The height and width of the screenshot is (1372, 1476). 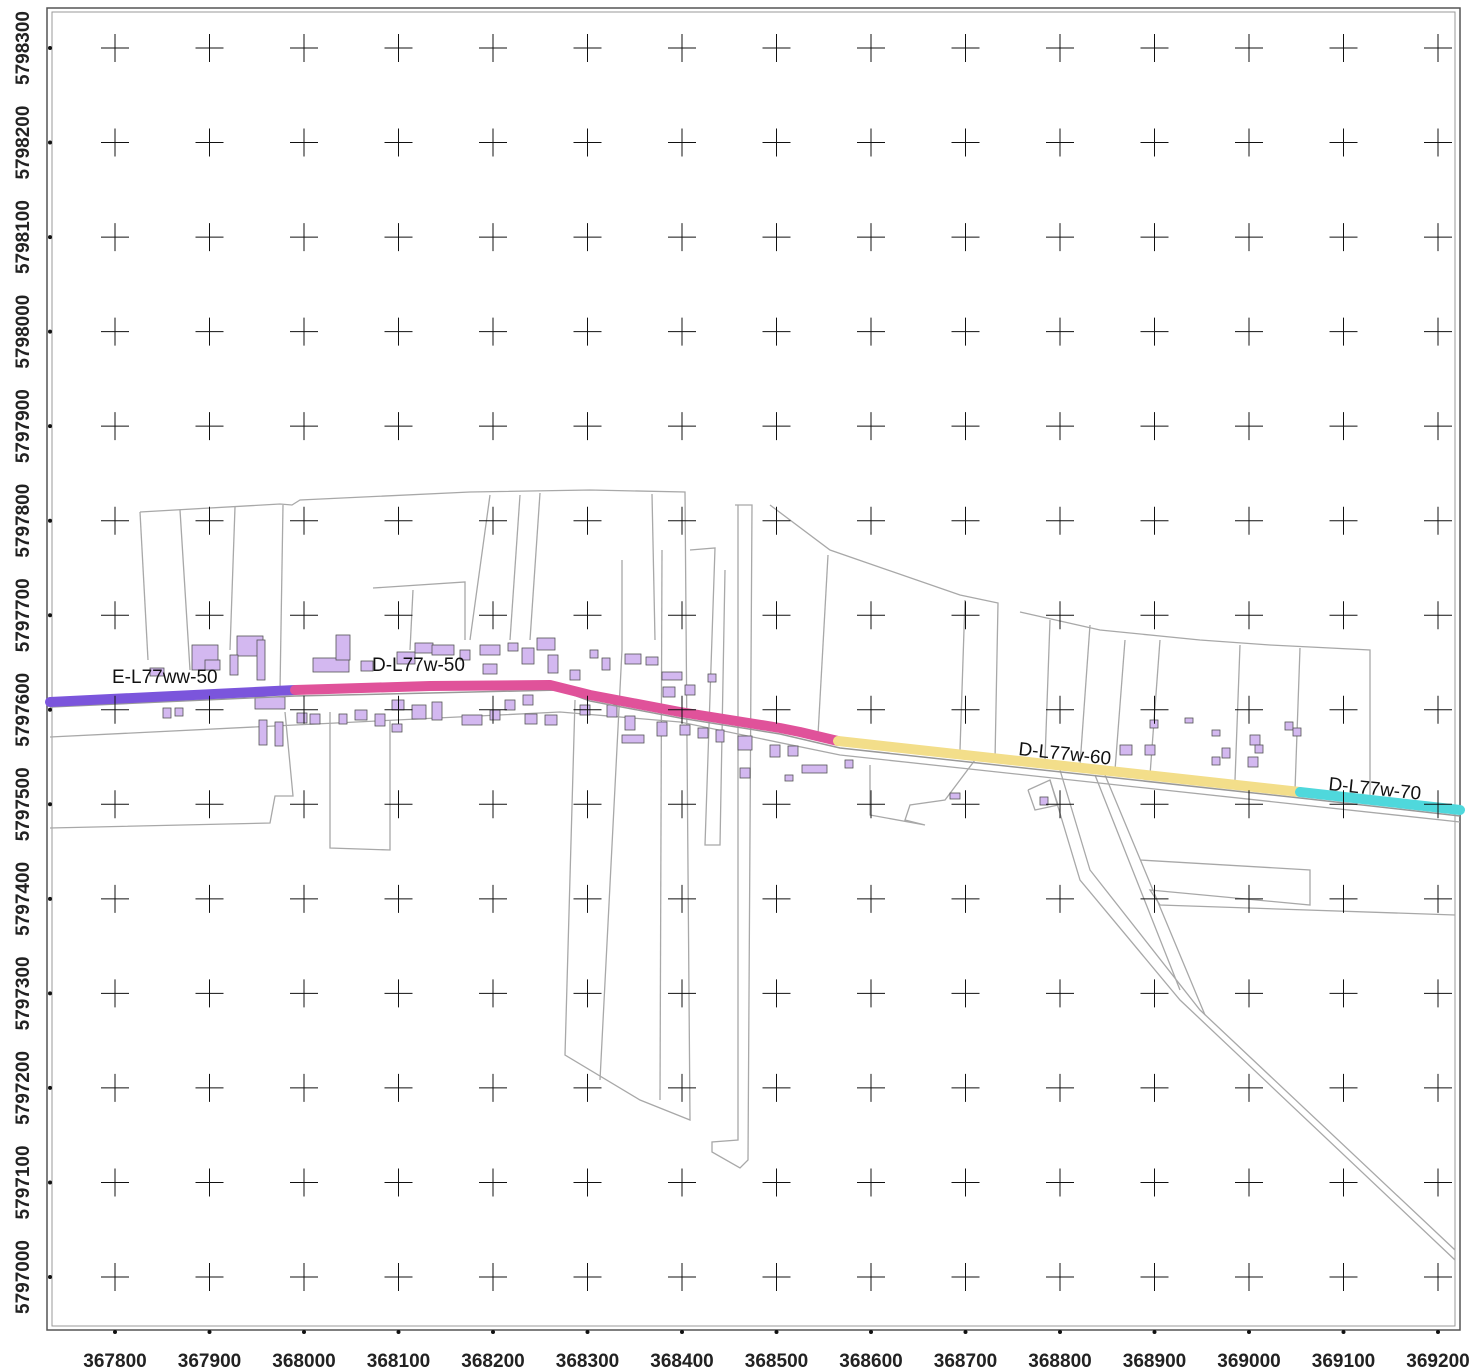 I want to click on y-tick-label: 5797900, so click(x=23, y=426).